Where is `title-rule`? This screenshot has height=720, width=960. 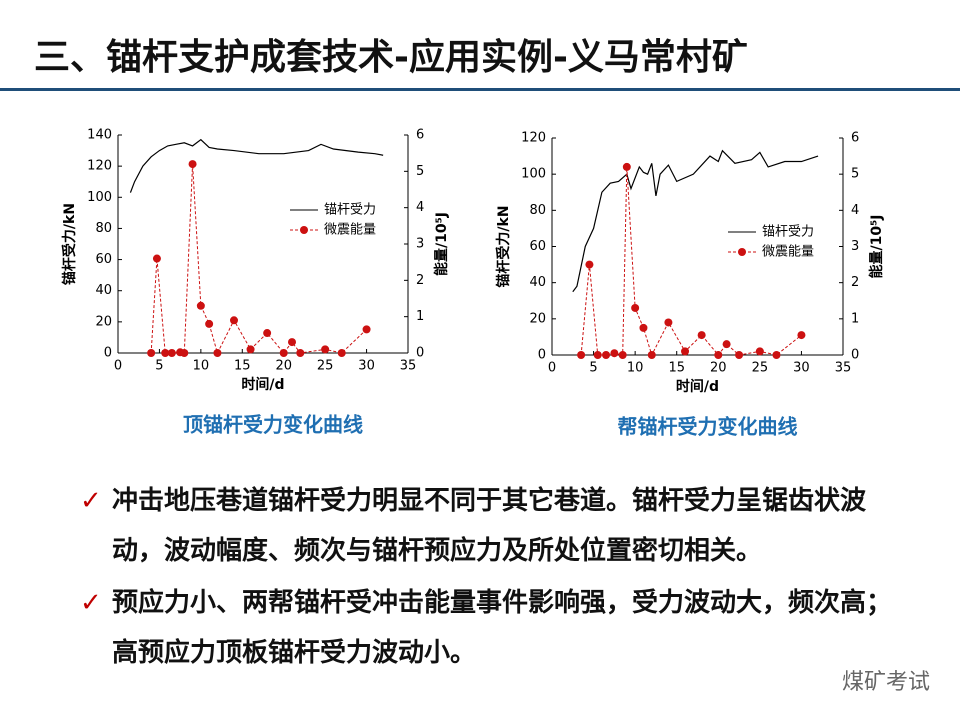 title-rule is located at coordinates (480, 89).